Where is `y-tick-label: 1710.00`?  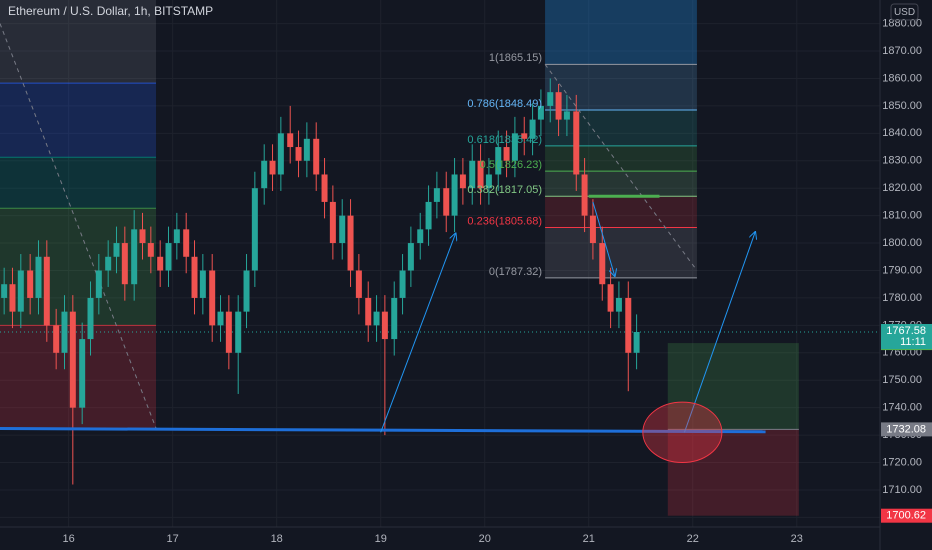
y-tick-label: 1710.00 is located at coordinates (902, 490).